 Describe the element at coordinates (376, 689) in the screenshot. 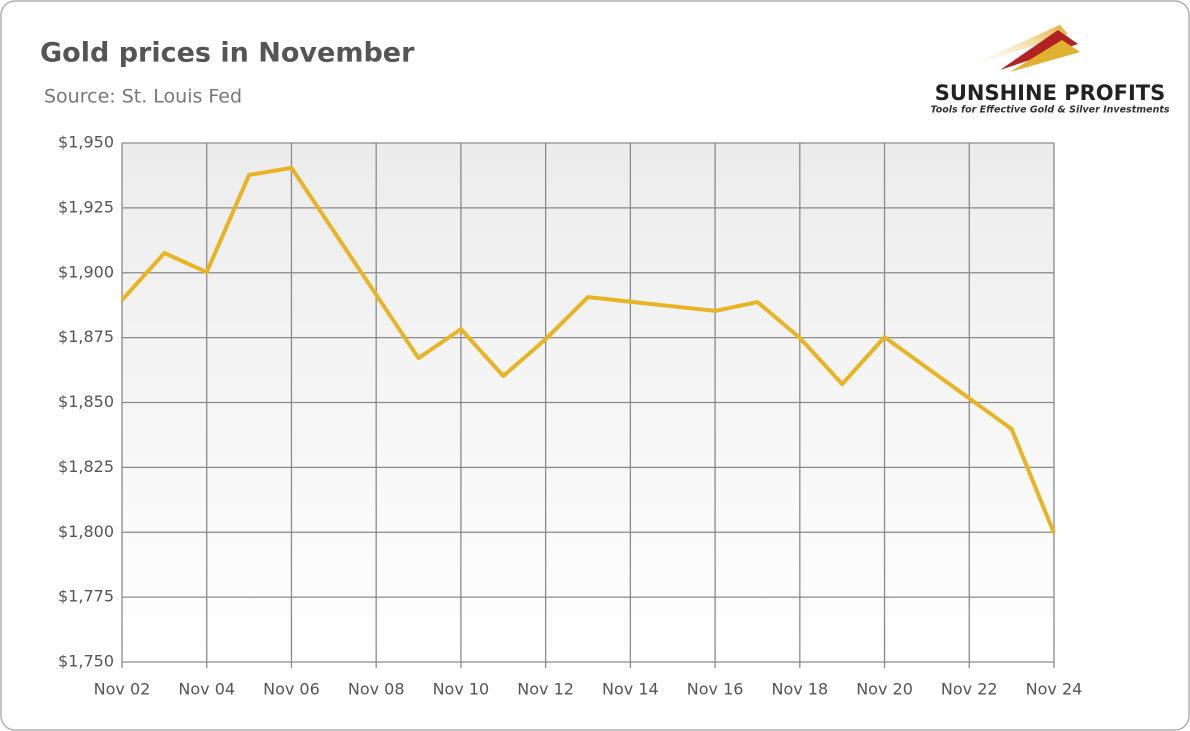

I see `x-tick-label: Nov 08` at that location.